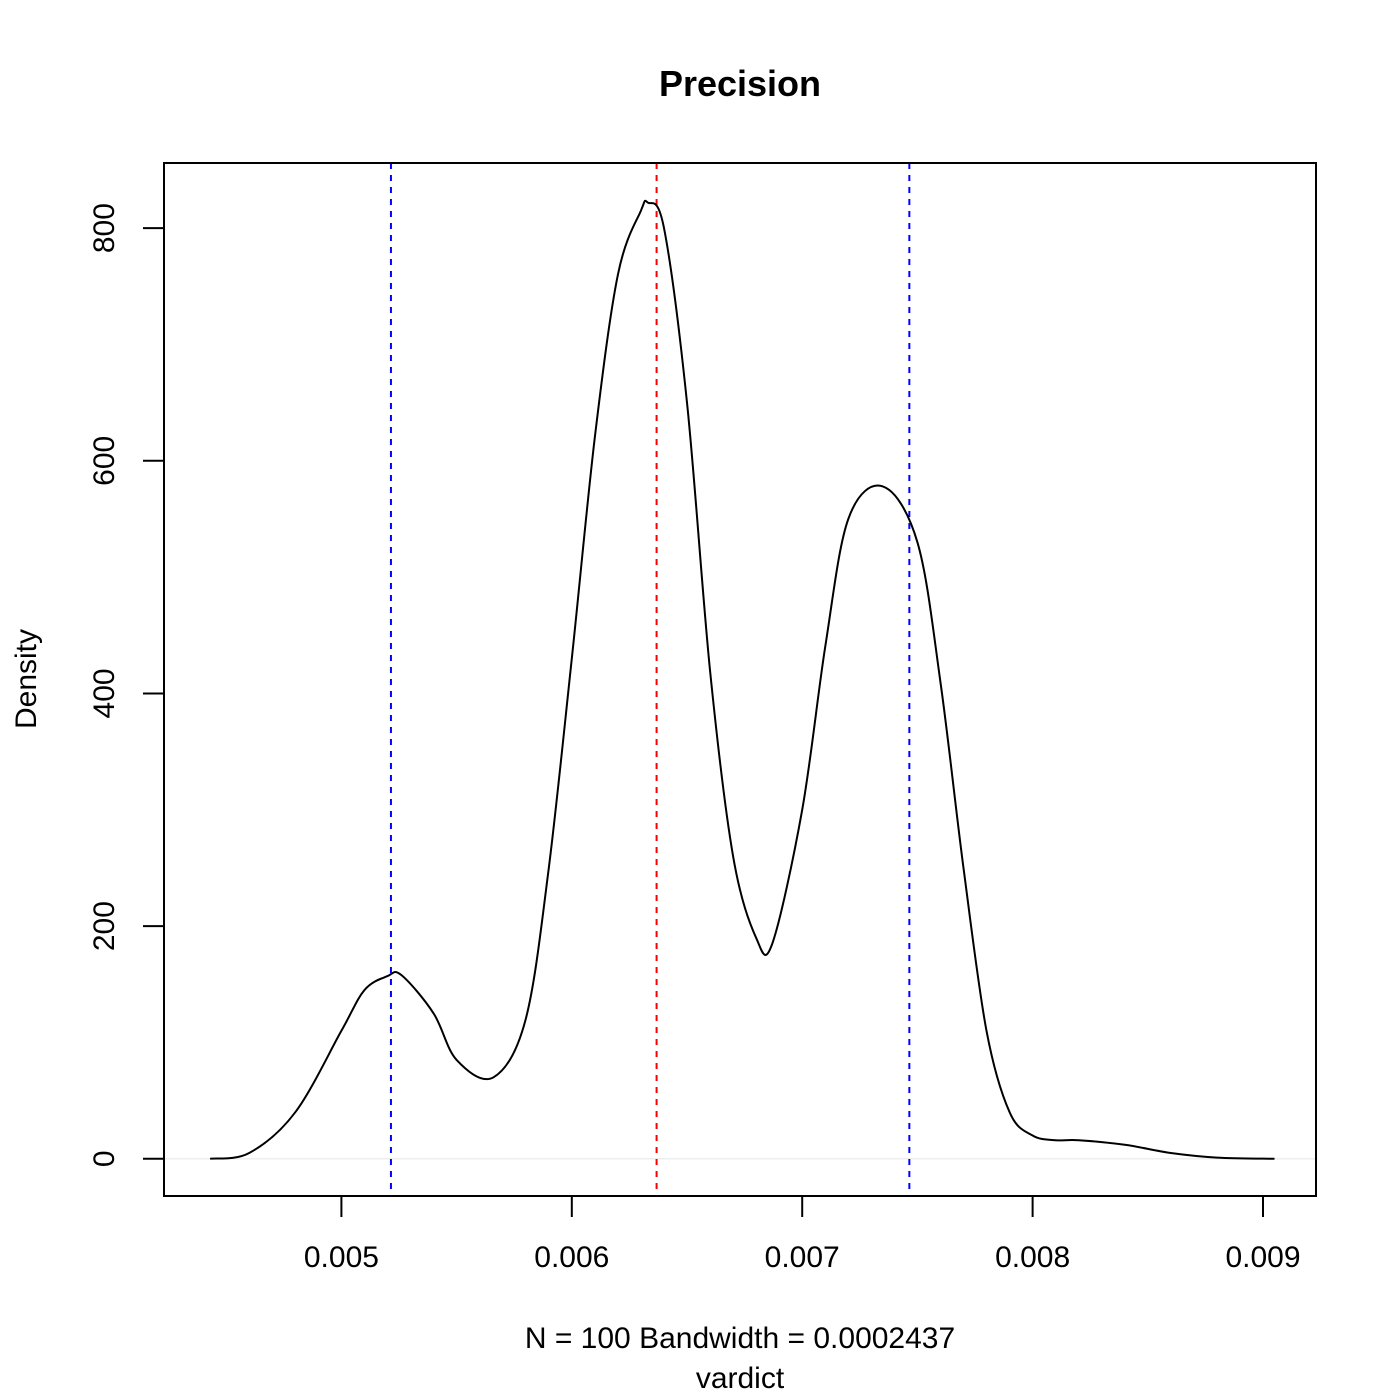 The image size is (1400, 1400). Describe the element at coordinates (104, 693) in the screenshot. I see `y-tick-label: 400` at that location.